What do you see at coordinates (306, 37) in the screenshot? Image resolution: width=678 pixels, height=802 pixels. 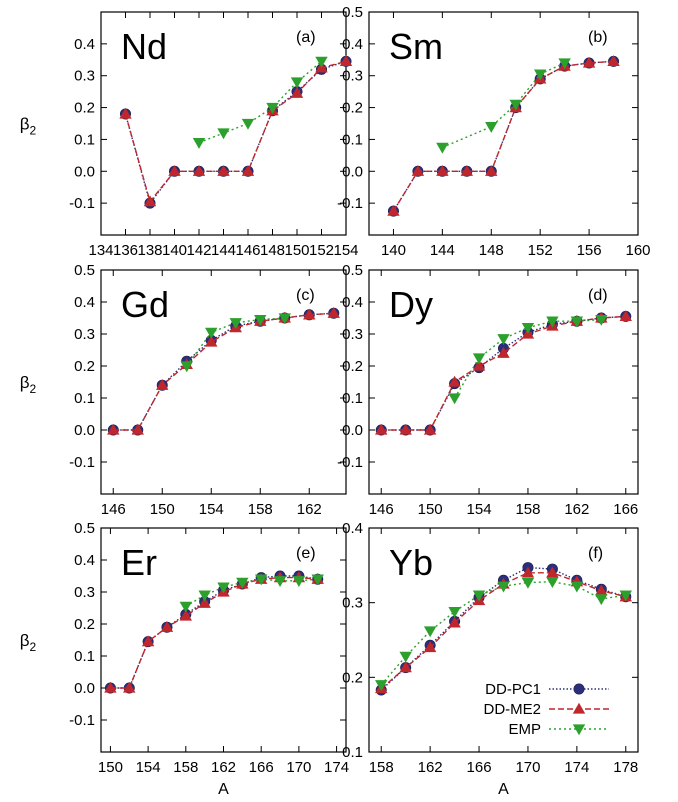 I see `panel-label: (a)` at bounding box center [306, 37].